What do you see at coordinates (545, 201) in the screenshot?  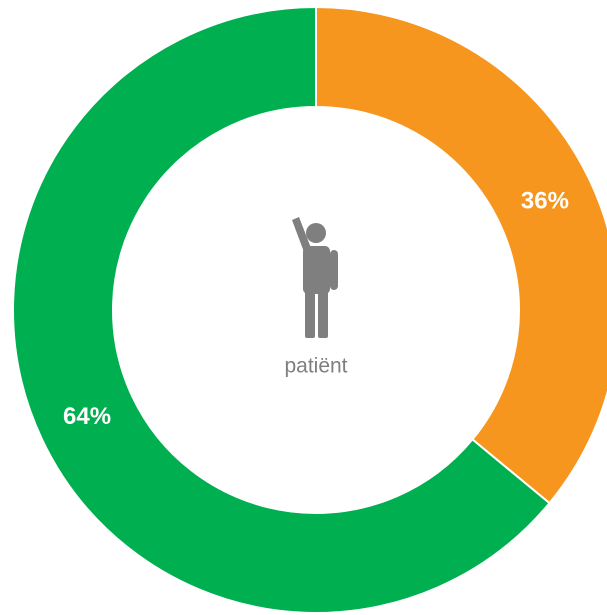 I see `value-label: 36%` at bounding box center [545, 201].